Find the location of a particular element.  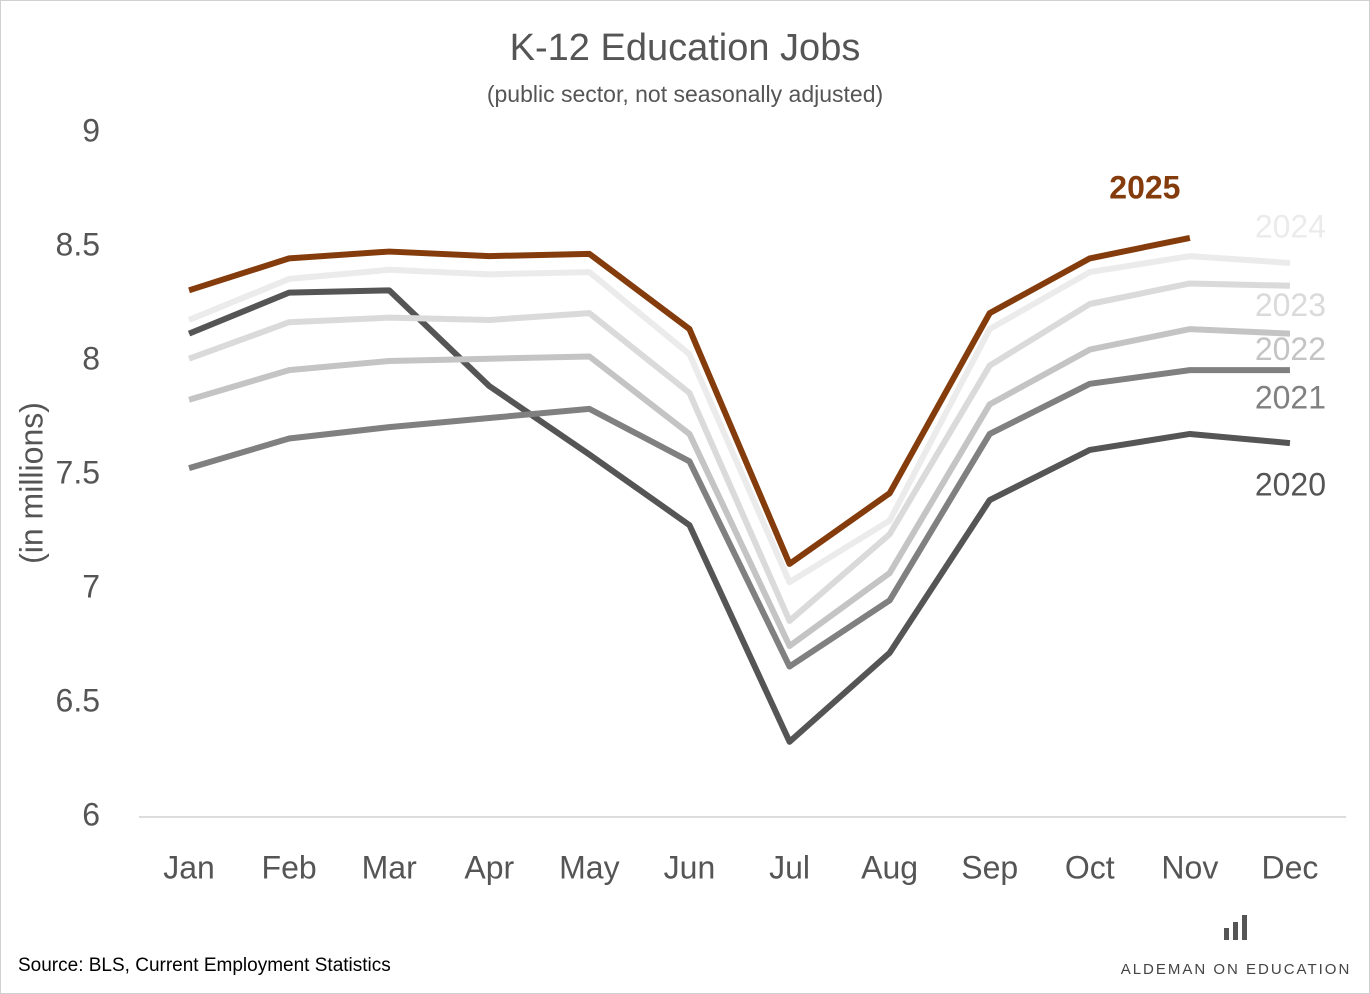

y-tick-label: 8 is located at coordinates (91, 358).